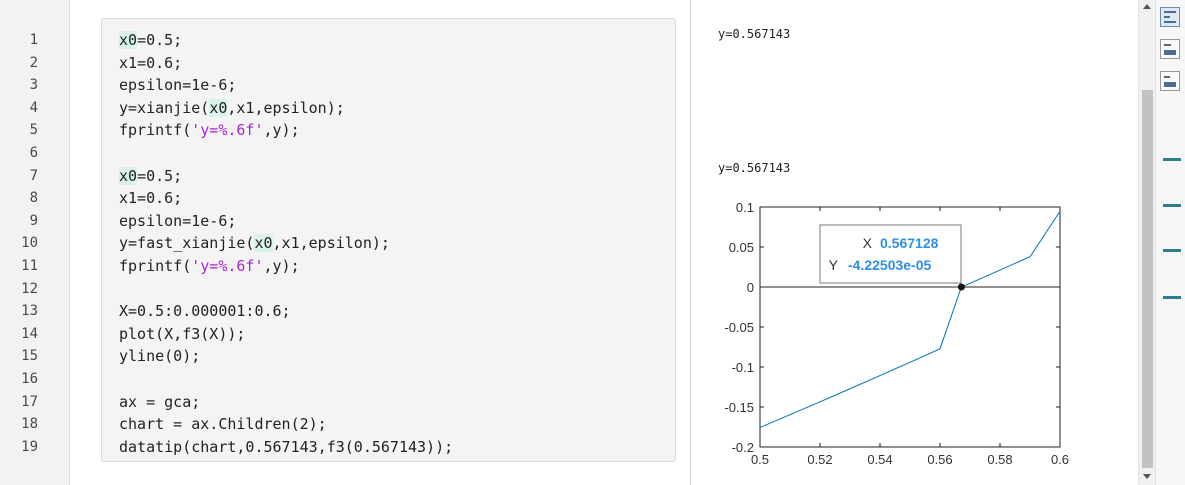  What do you see at coordinates (29, 333) in the screenshot?
I see `line-number: 14` at bounding box center [29, 333].